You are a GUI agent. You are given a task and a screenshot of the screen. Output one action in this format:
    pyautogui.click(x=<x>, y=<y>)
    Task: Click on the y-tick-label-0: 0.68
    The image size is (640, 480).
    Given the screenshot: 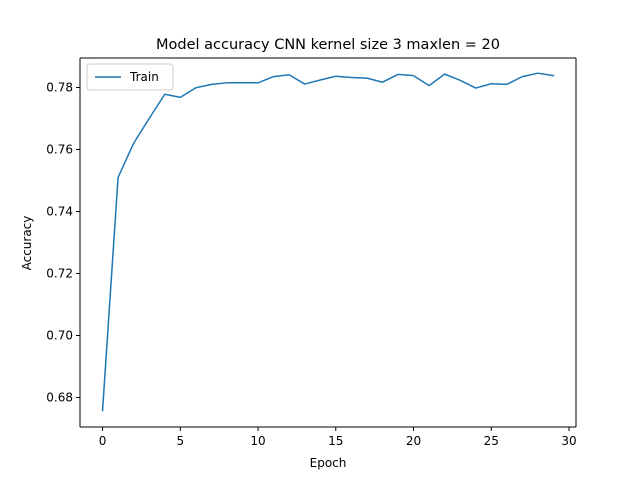 What is the action you would take?
    pyautogui.click(x=59, y=398)
    